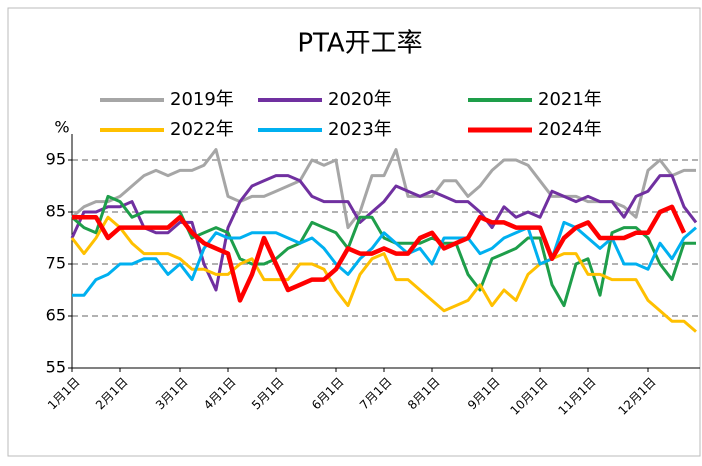 This screenshot has width=702, height=466. I want to click on y-tick-label: 75, so click(56, 263).